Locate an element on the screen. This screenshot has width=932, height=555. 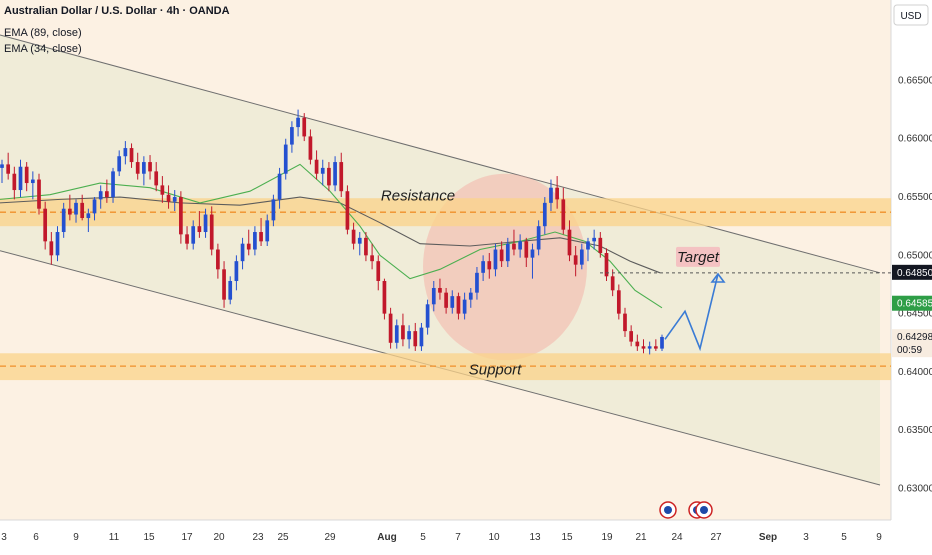
ema-34-legend: EMA (34, close) is located at coordinates (43, 49).